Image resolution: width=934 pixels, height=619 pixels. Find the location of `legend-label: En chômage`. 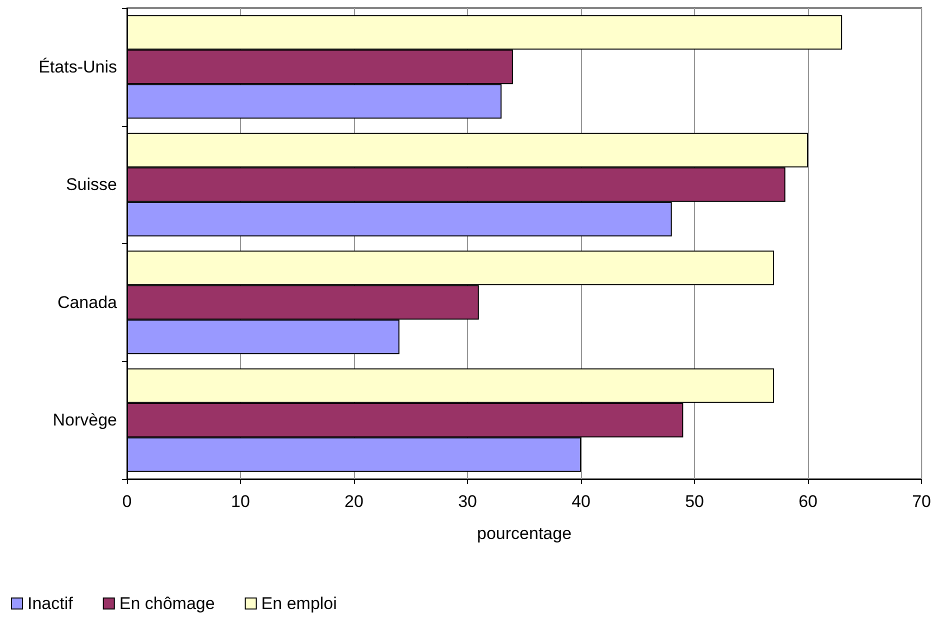

legend-label: En chômage is located at coordinates (167, 603).